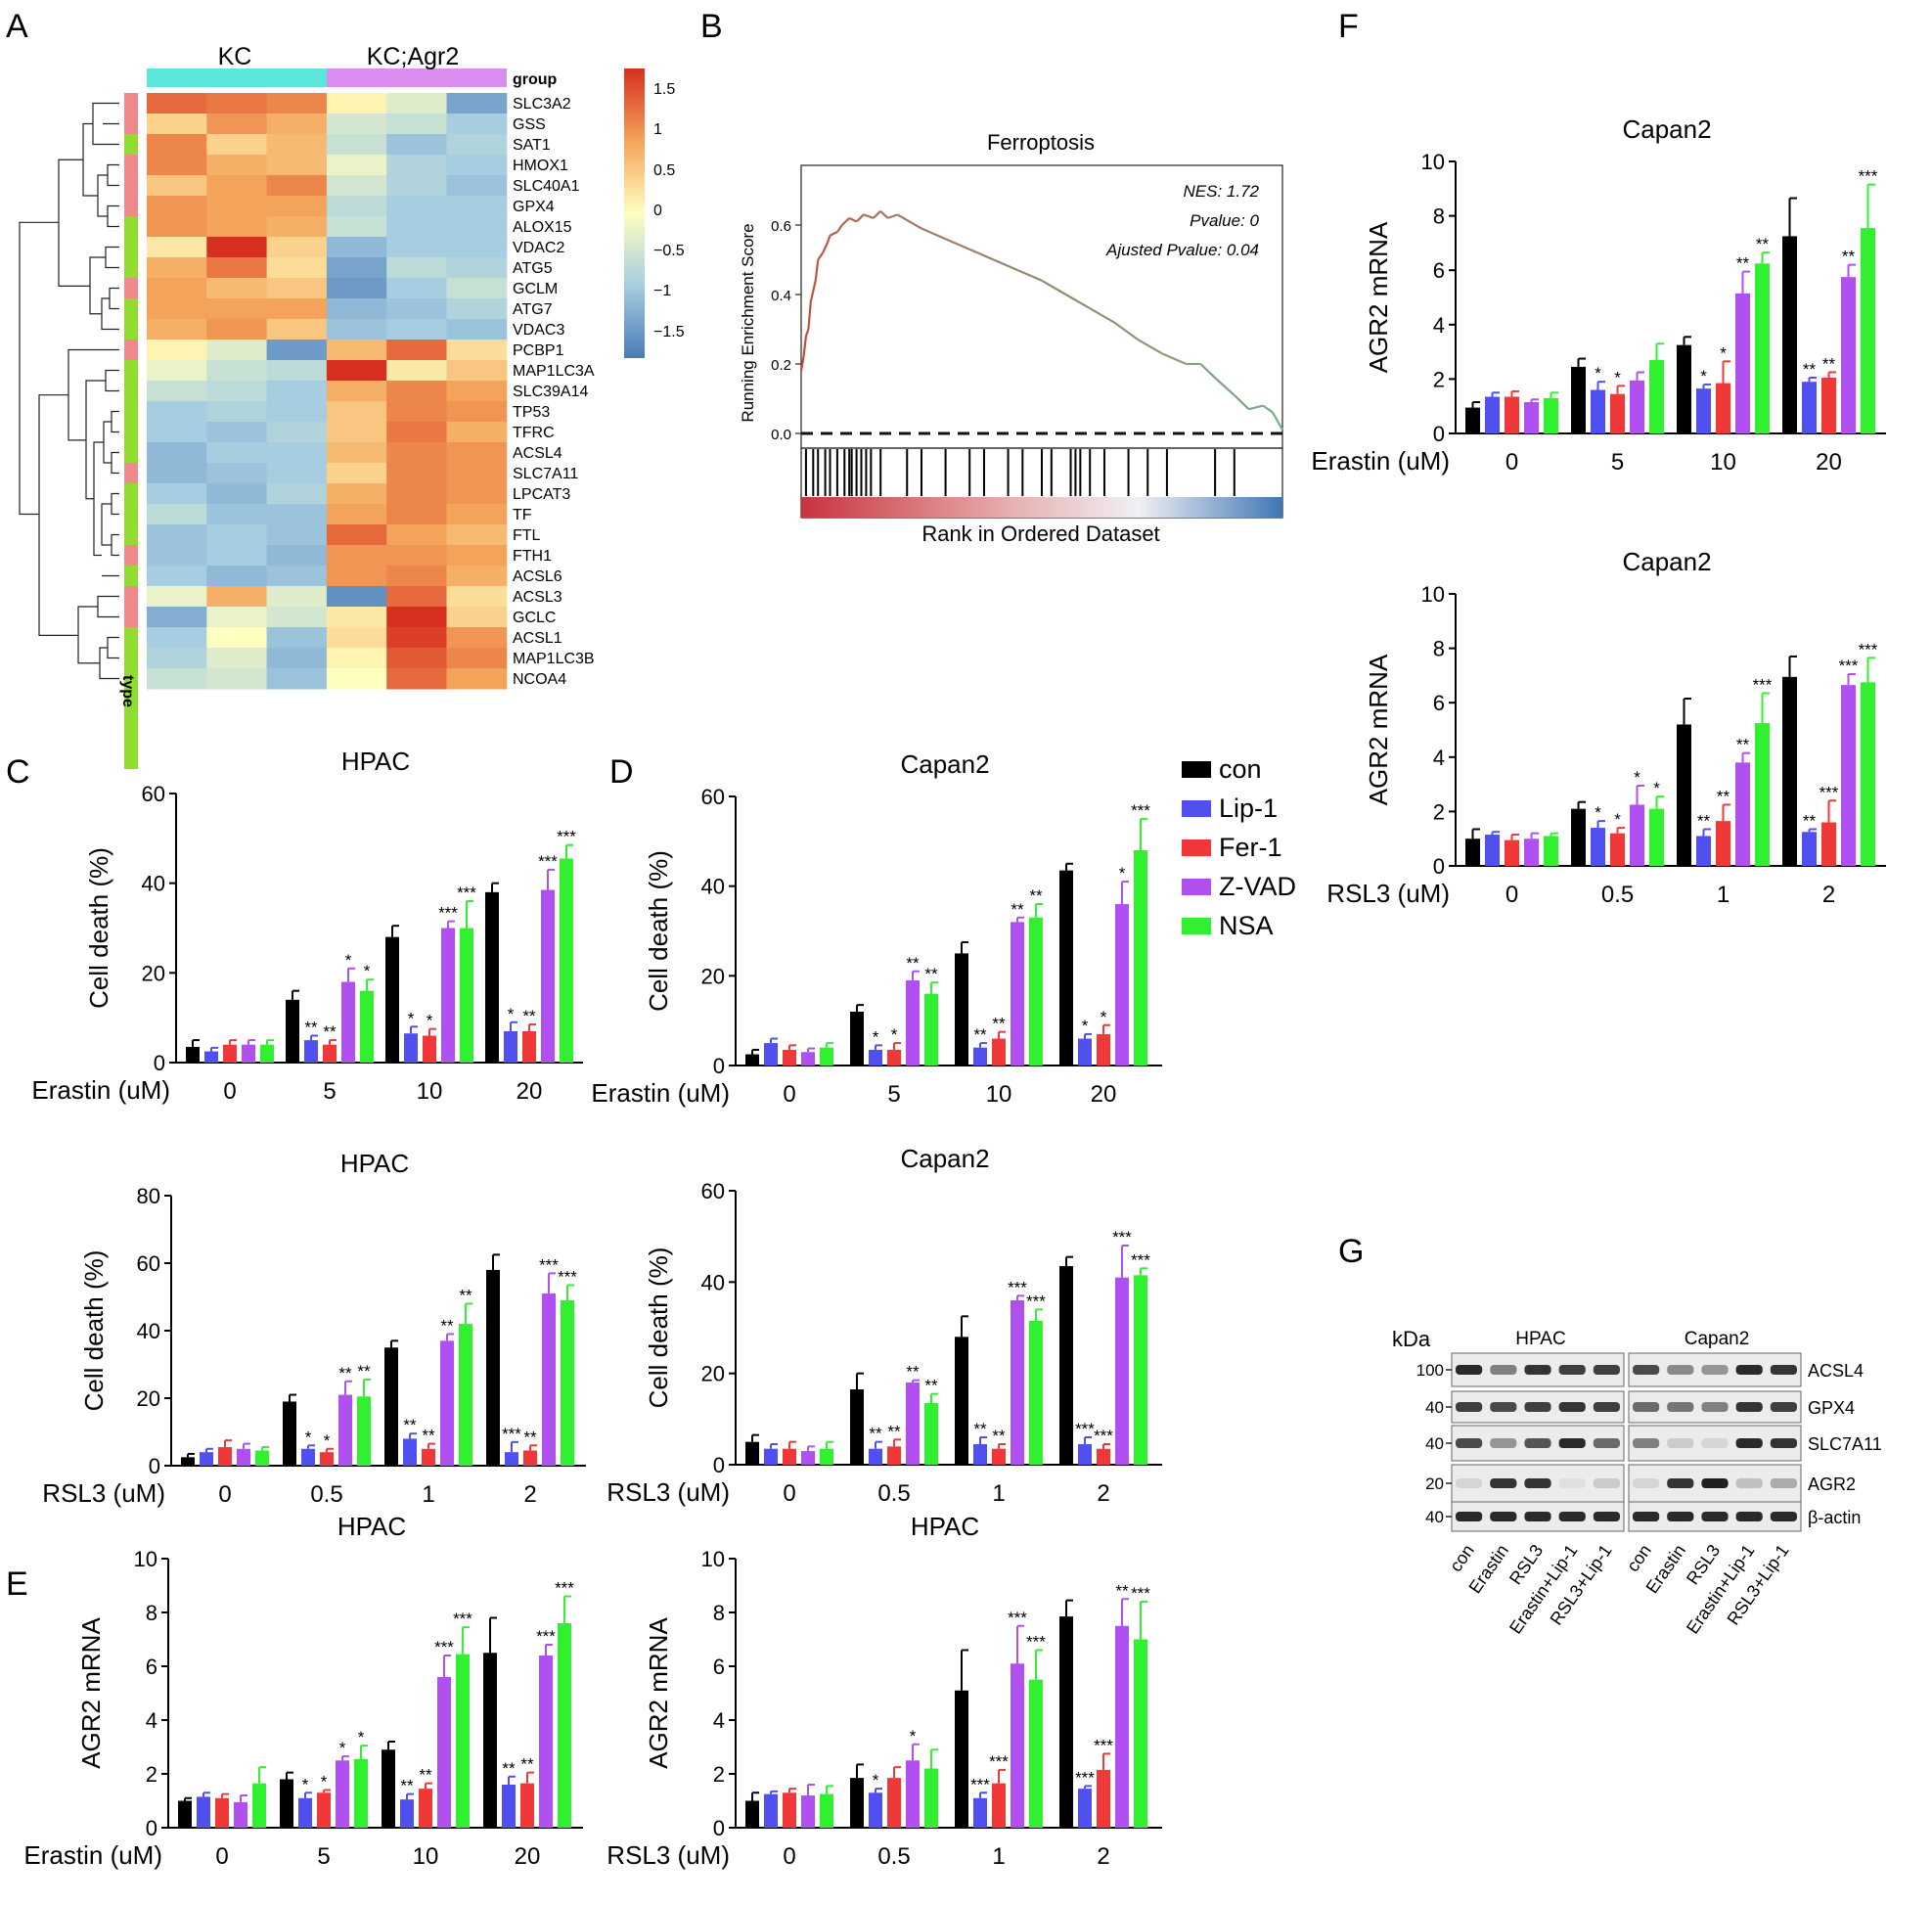 The image size is (1932, 1905). Describe the element at coordinates (535, 289) in the screenshot. I see `gene-label-gclm: GCLM` at that location.